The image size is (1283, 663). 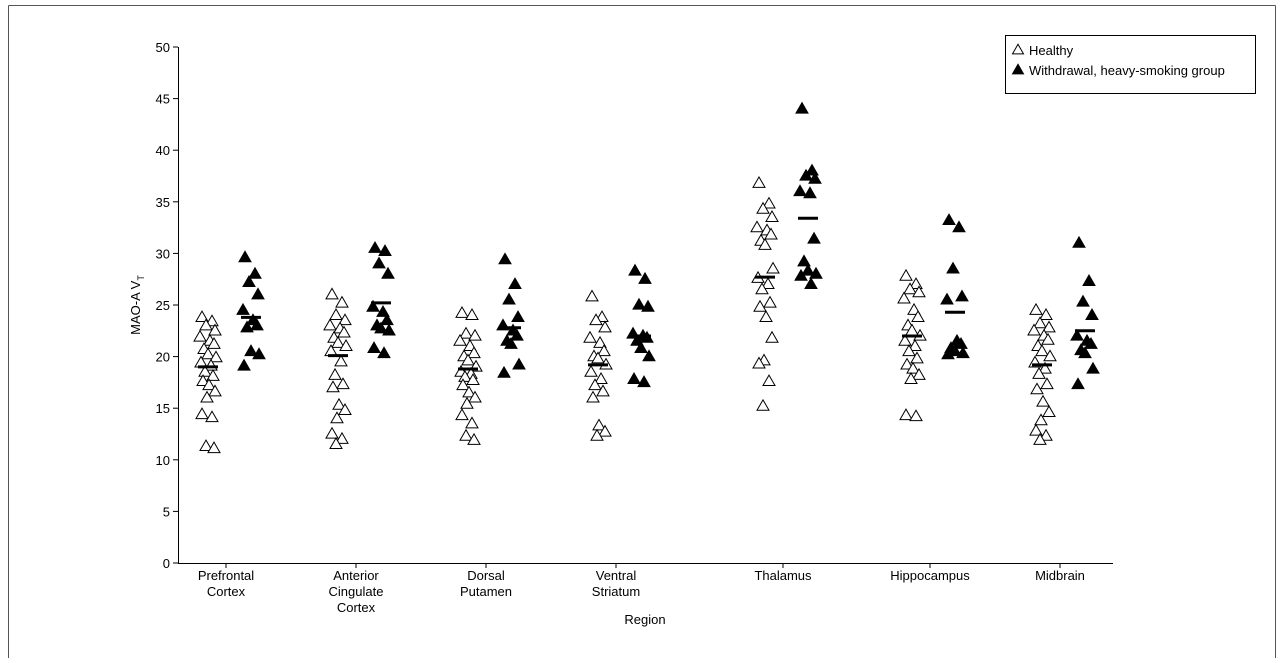 What do you see at coordinates (486, 583) in the screenshot?
I see `x-tick-label: Dorsal Putamen` at bounding box center [486, 583].